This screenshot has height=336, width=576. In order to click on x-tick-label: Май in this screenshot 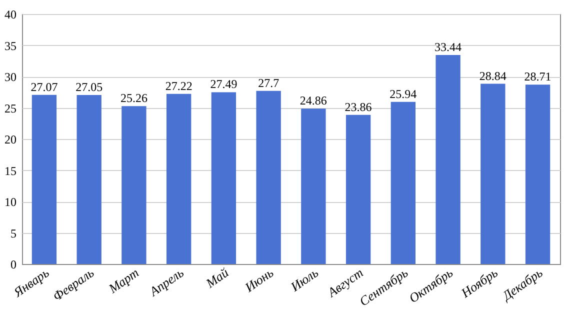, I will do `click(217, 278)`.